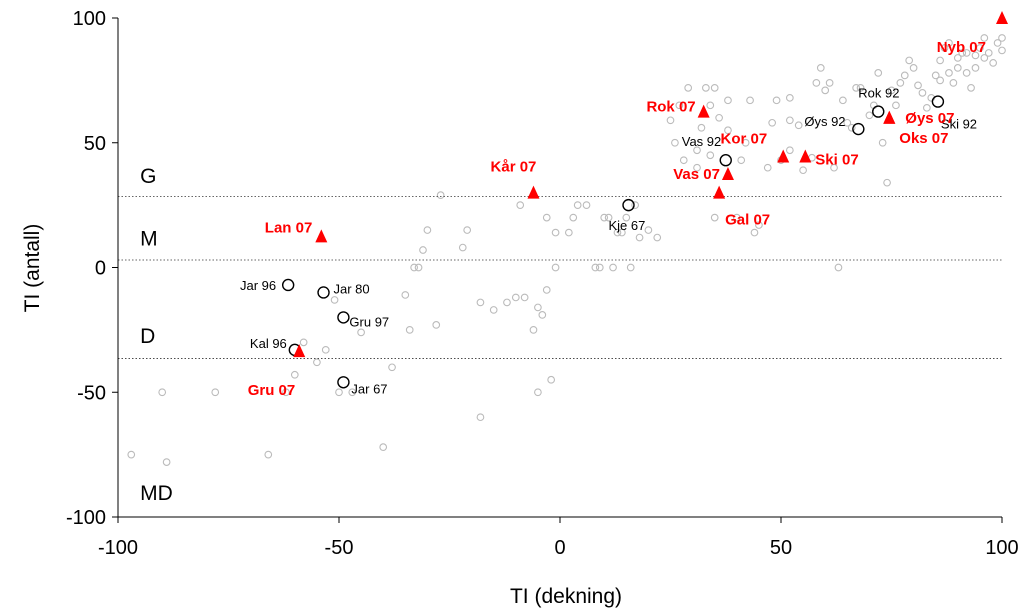 This screenshot has height=613, width=1025. What do you see at coordinates (559, 548) in the screenshot?
I see `x-tick-label: 0` at bounding box center [559, 548].